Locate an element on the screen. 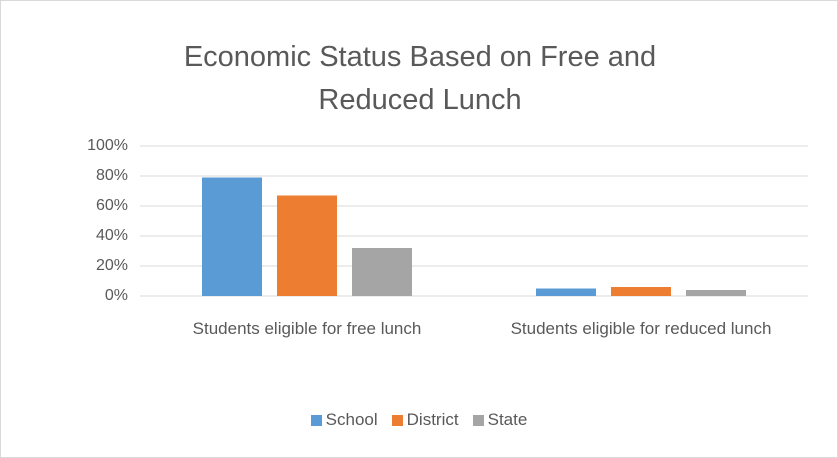 The width and height of the screenshot is (838, 458). y-tick-label: 40% is located at coordinates (112, 235).